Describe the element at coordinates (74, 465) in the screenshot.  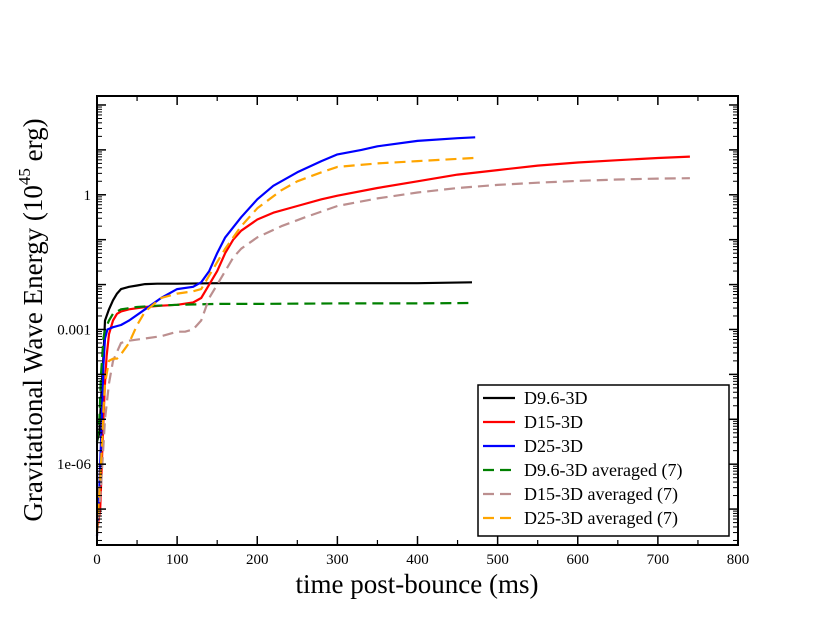
I see `y-tick-label: 1e-06` at that location.